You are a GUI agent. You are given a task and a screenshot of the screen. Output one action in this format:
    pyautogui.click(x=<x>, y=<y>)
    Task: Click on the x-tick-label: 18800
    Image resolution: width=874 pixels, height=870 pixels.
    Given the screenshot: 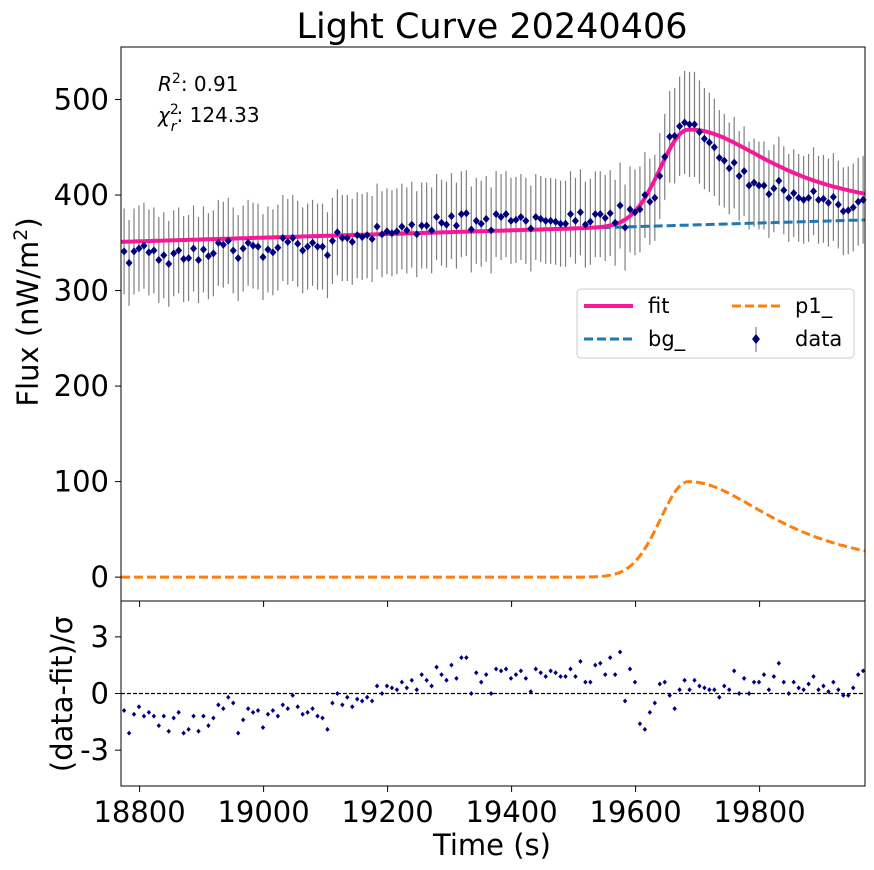 What is the action you would take?
    pyautogui.click(x=139, y=812)
    